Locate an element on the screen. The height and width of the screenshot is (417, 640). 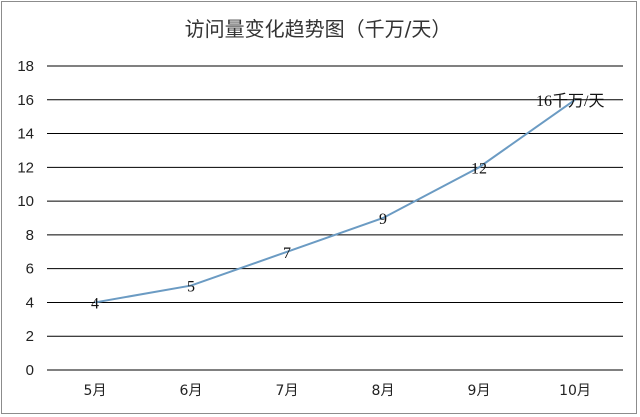
y-tick-label: 12 is located at coordinates (25, 167).